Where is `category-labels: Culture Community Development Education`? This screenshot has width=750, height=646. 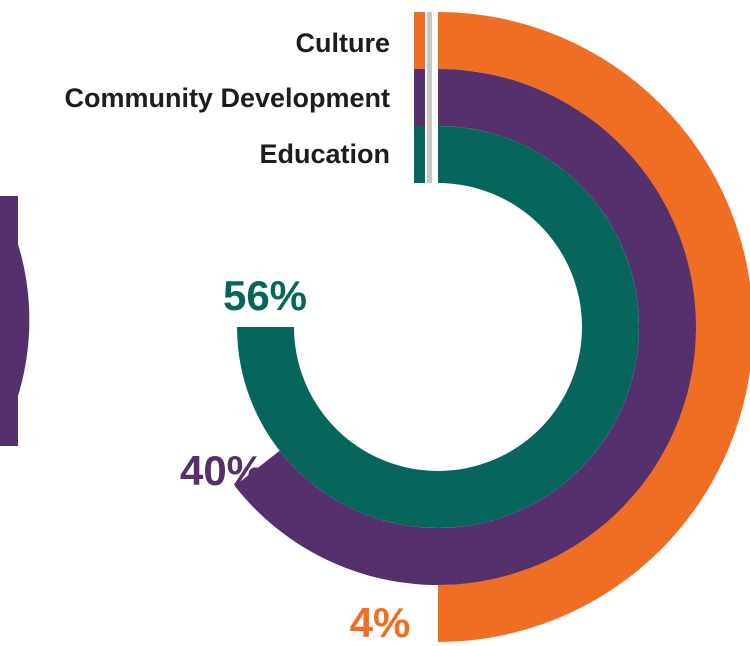 category-labels: Culture Community Development Education is located at coordinates (227, 98).